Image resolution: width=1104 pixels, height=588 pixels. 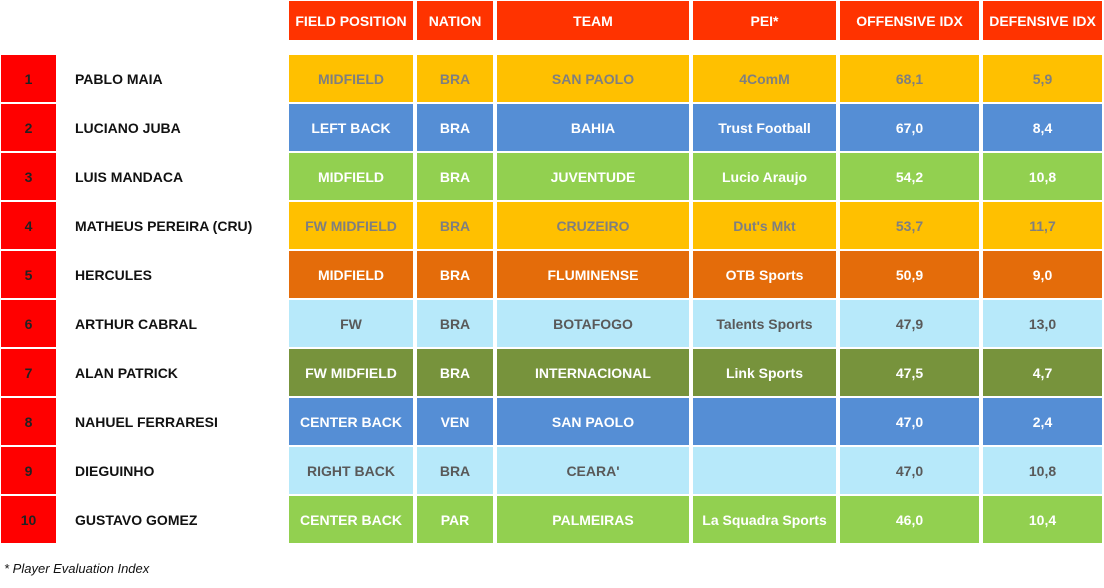 What do you see at coordinates (909, 78) in the screenshot?
I see `offensive-idx-cell: 68,1` at bounding box center [909, 78].